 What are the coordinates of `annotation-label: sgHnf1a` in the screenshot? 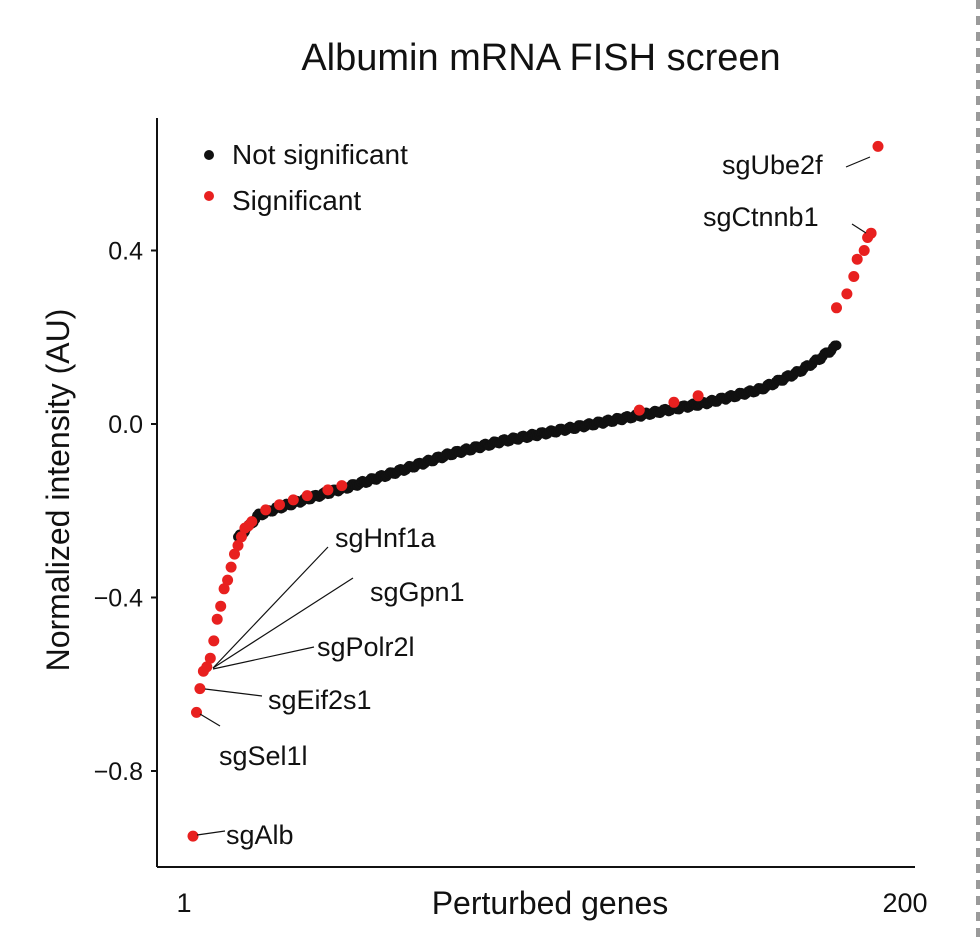 It's located at (386, 538).